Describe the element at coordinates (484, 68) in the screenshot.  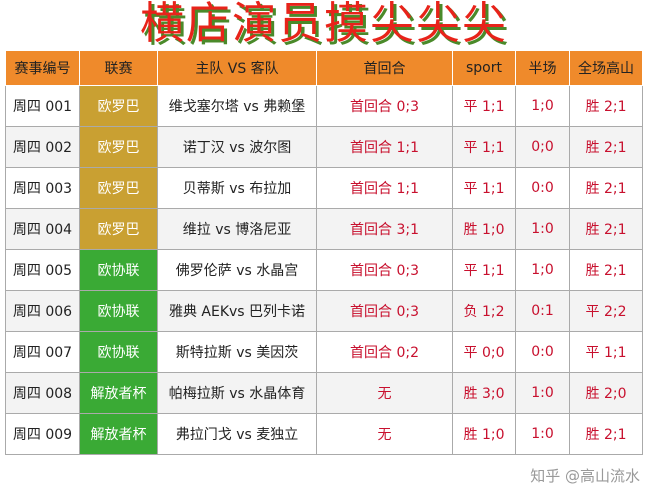
I see `header-sport: sport` at that location.